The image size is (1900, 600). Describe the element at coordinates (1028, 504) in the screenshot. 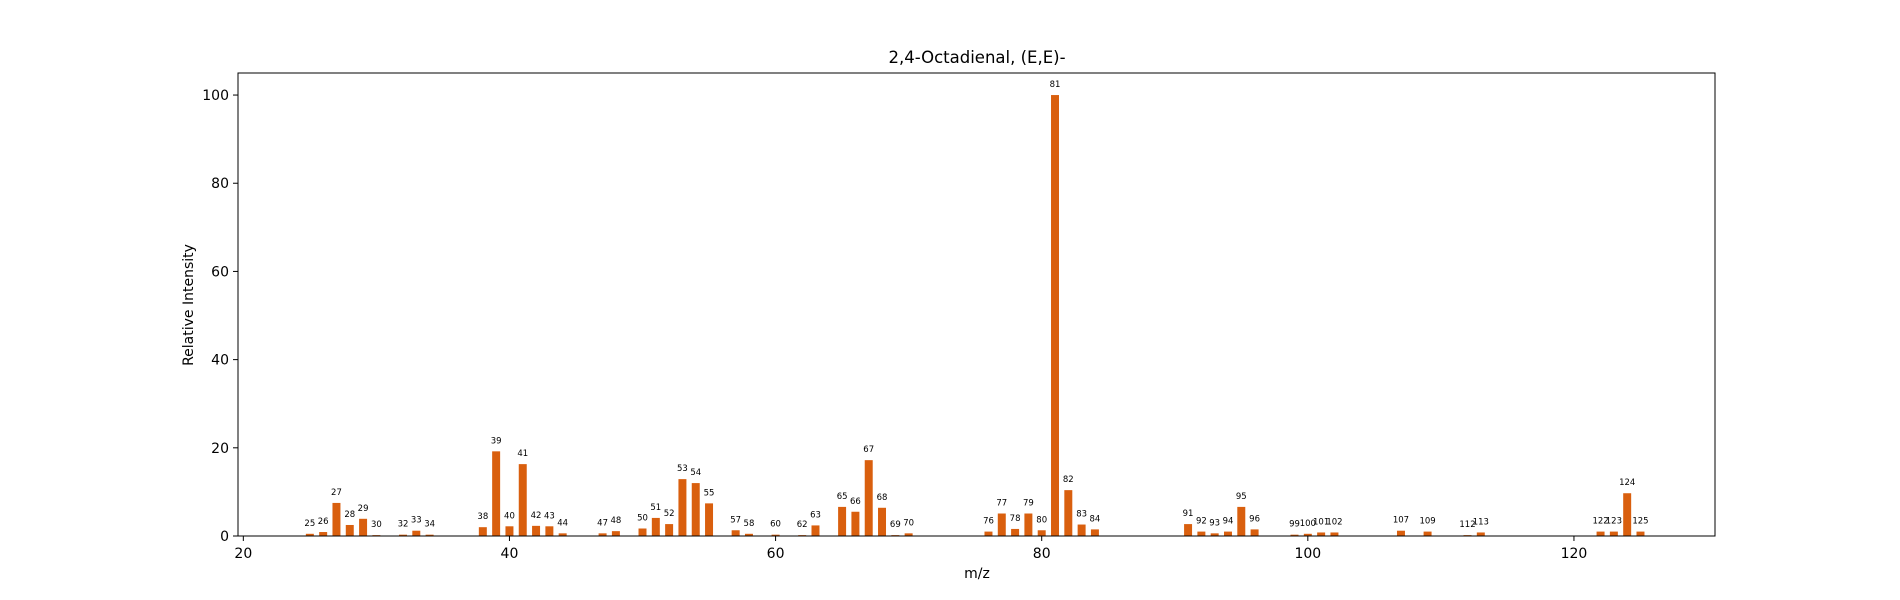

I see `bar-label-mz-79: 79` at that location.